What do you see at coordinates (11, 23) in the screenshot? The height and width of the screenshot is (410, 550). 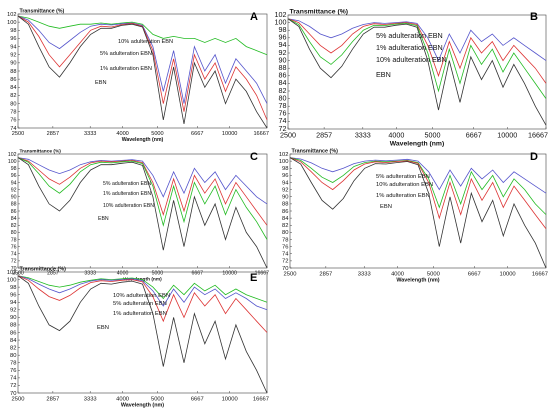 I see `y-tick-label: 100` at bounding box center [11, 23].